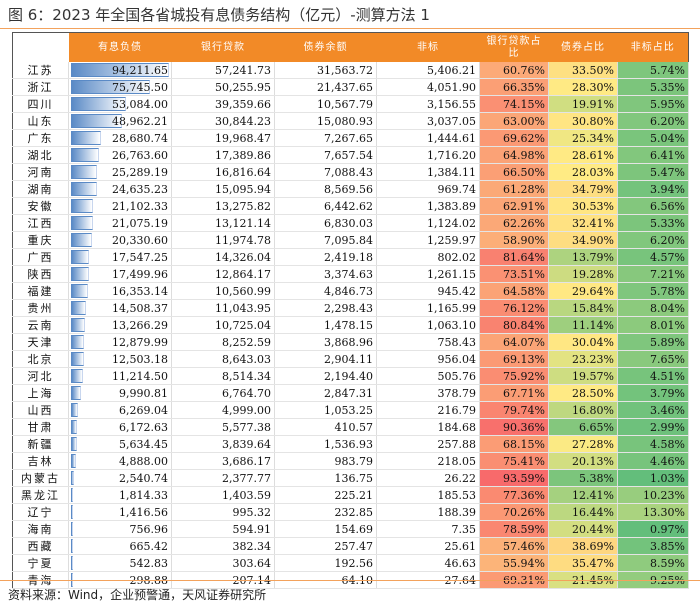  Describe the element at coordinates (325, 461) in the screenshot. I see `value-cell: 983.79` at that location.